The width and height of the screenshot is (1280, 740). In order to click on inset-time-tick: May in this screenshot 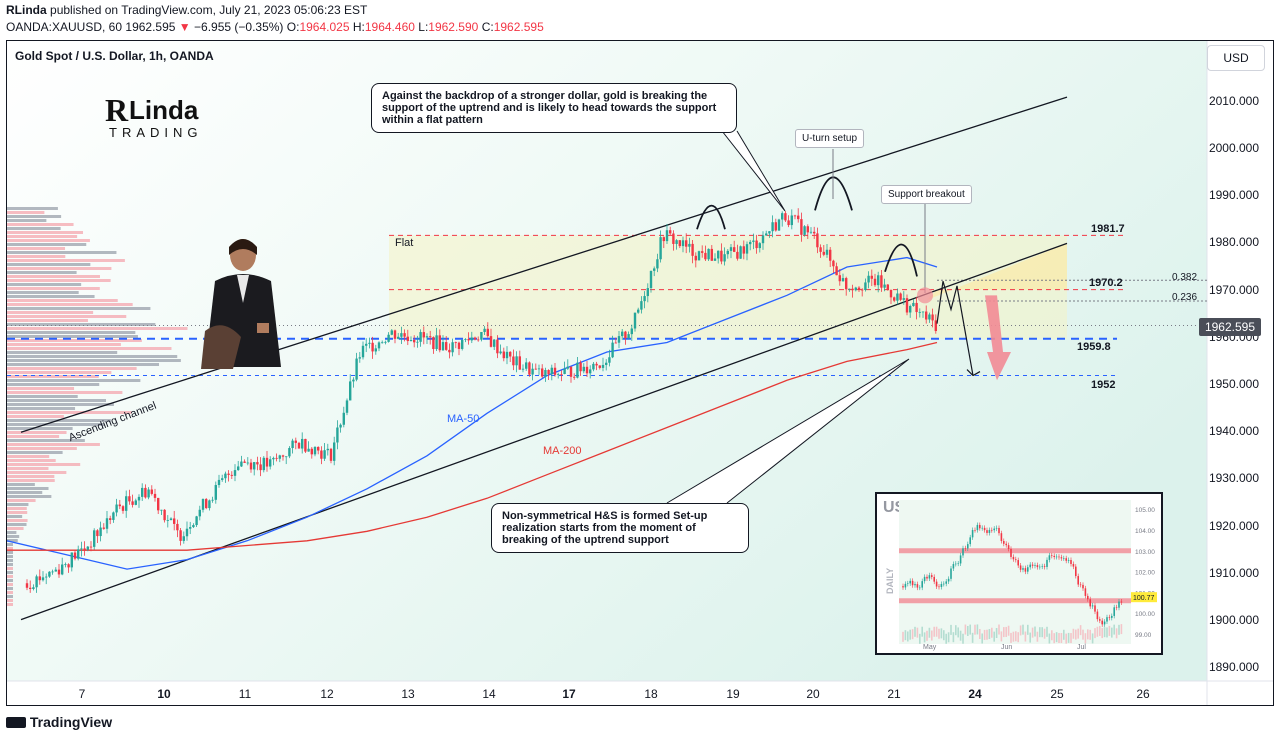, I will do `click(930, 647)`.